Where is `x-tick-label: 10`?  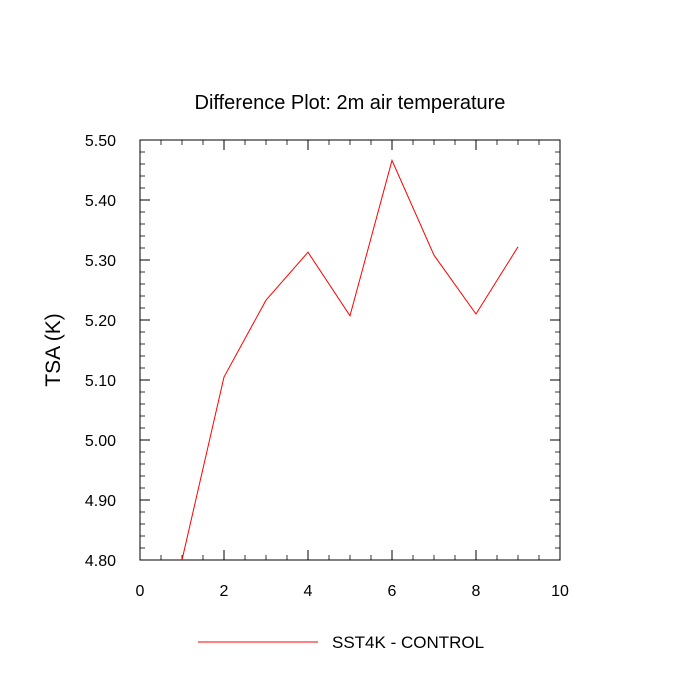 x-tick-label: 10 is located at coordinates (560, 591).